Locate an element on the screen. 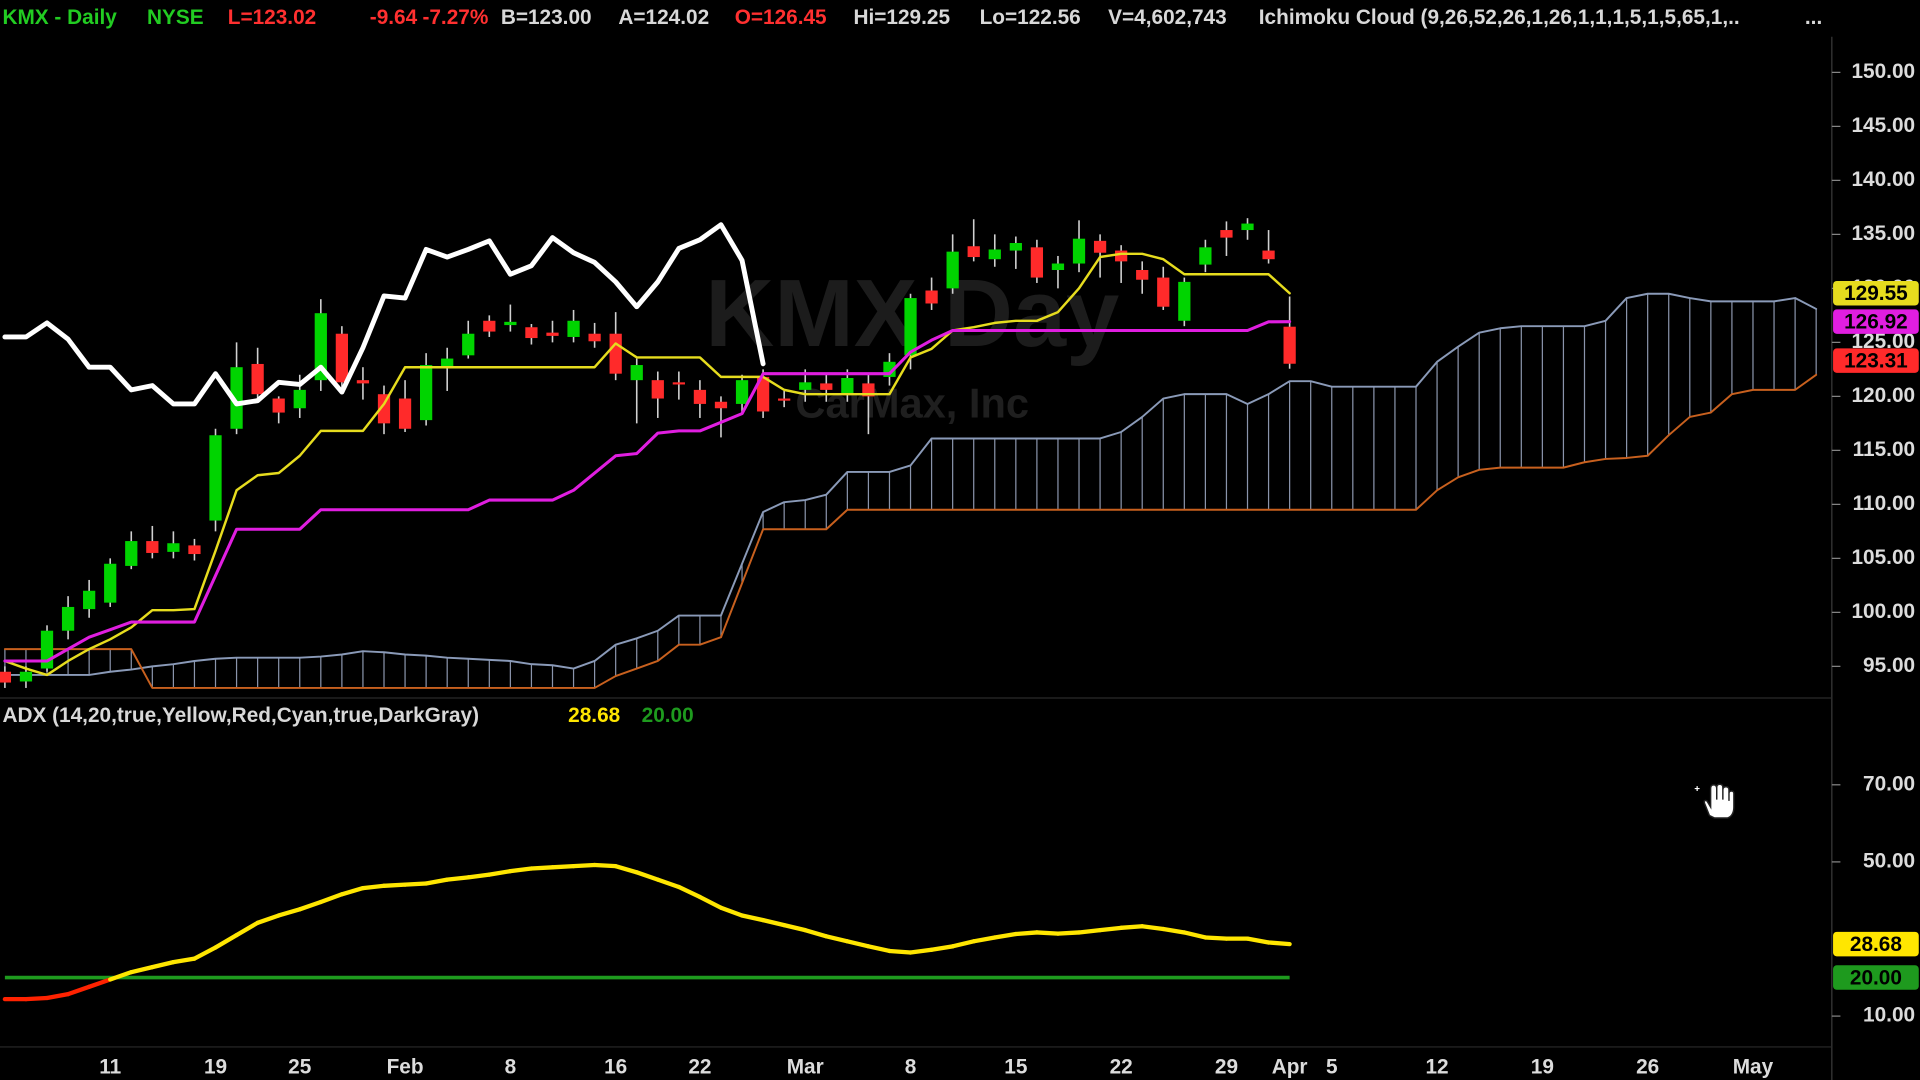 Image resolution: width=1920 pixels, height=1080 pixels. x-tick-label: 25 is located at coordinates (299, 1066).